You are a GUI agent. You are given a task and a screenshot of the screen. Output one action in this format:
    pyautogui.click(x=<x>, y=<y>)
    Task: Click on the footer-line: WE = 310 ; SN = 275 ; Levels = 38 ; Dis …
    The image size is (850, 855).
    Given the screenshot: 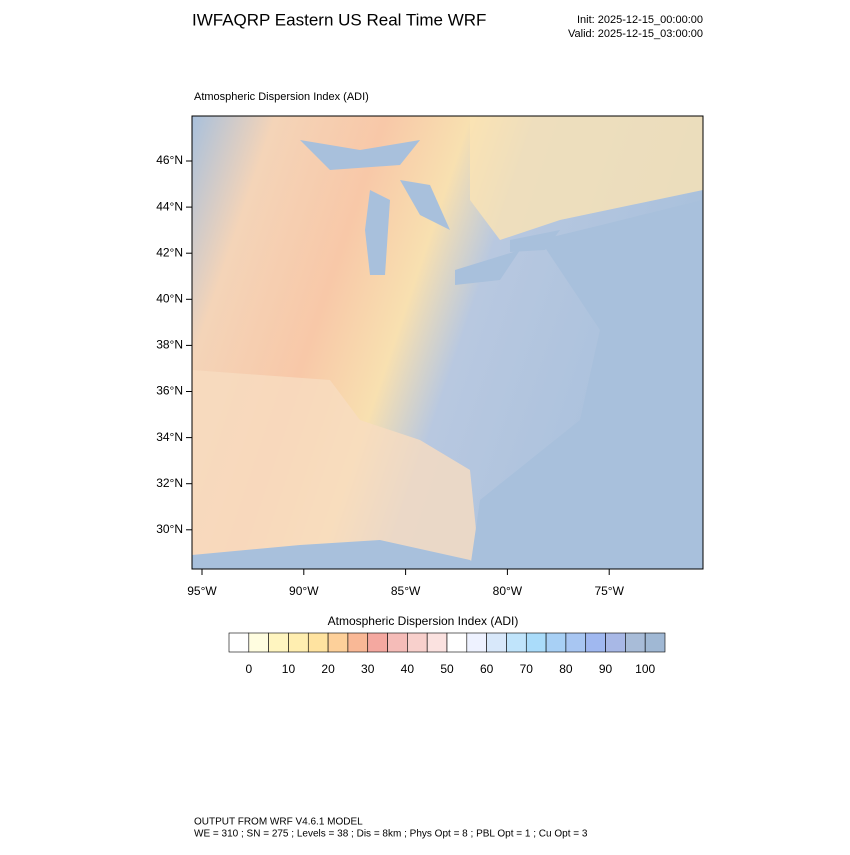 What is the action you would take?
    pyautogui.click(x=391, y=834)
    